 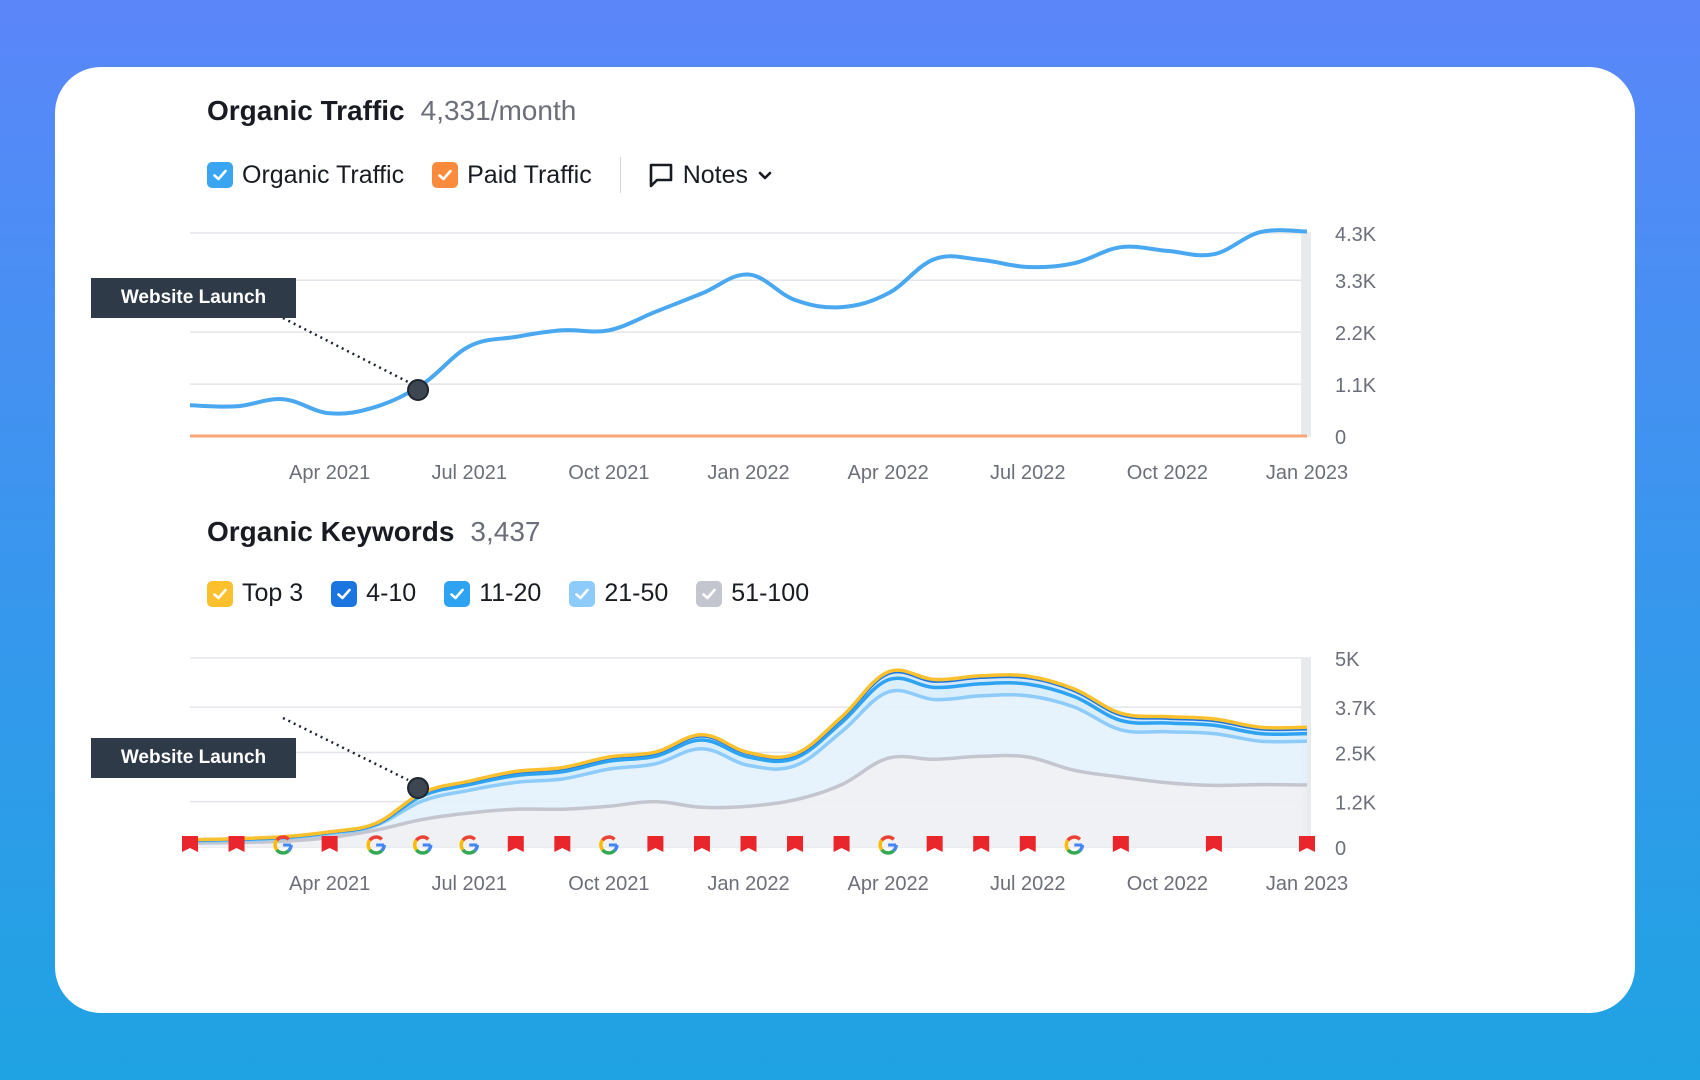 I want to click on area-group, so click(x=748, y=757).